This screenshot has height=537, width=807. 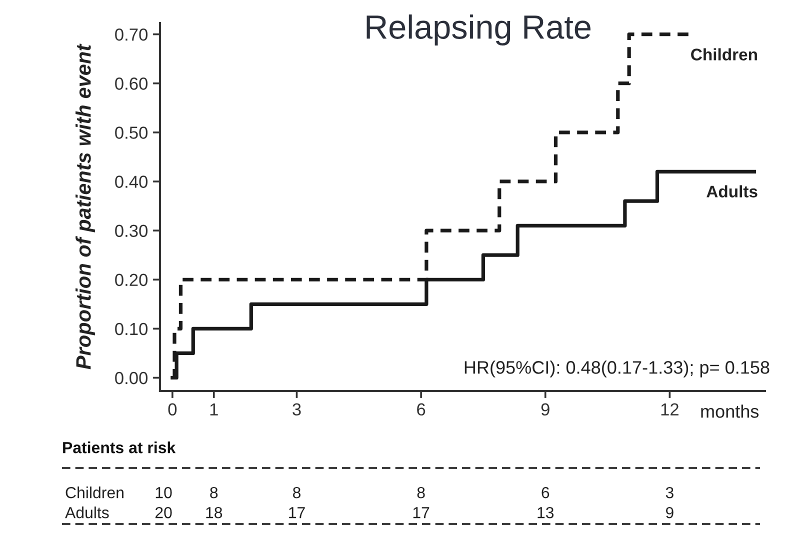 What do you see at coordinates (546, 492) in the screenshot?
I see `text: 6` at bounding box center [546, 492].